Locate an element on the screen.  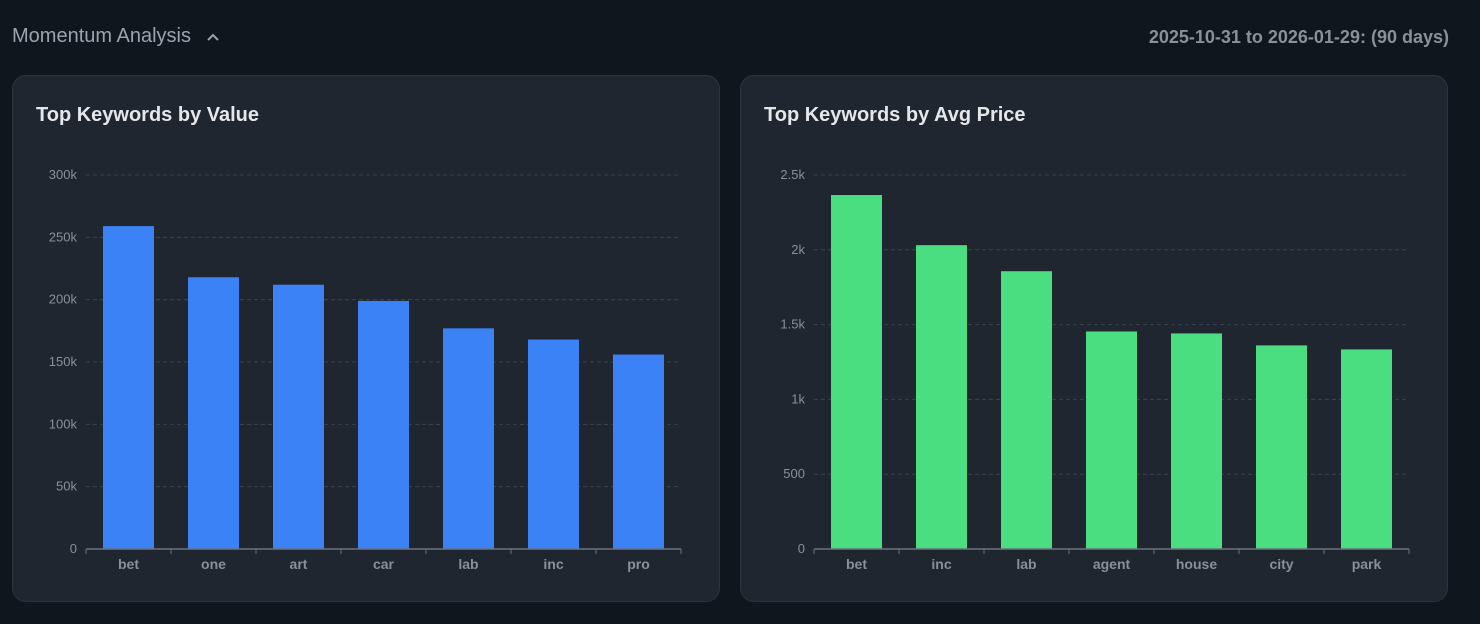
date-range: 2025-10-31 to 2026-01-29: (90 days) is located at coordinates (1298, 37).